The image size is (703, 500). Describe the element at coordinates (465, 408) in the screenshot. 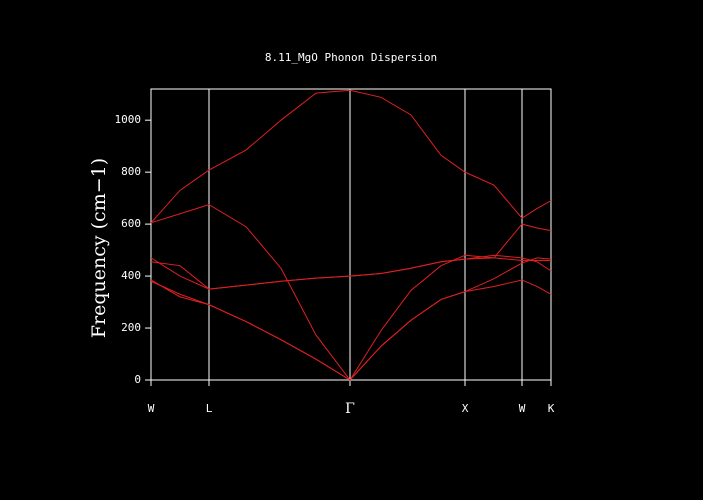

I see `x-tick-label: X` at that location.